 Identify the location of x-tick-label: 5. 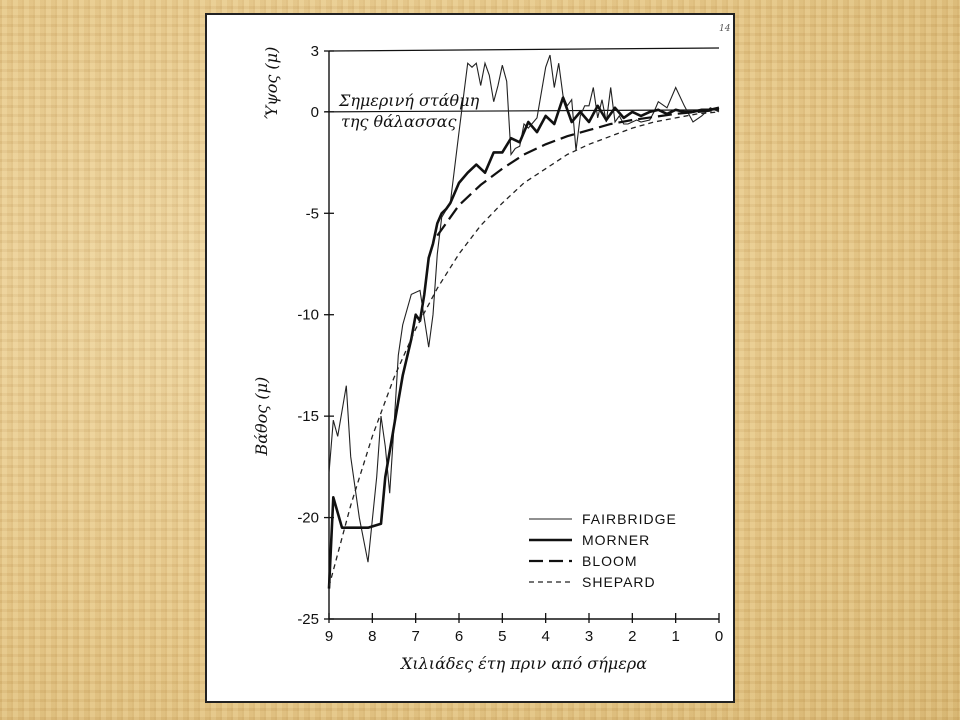
(502, 636).